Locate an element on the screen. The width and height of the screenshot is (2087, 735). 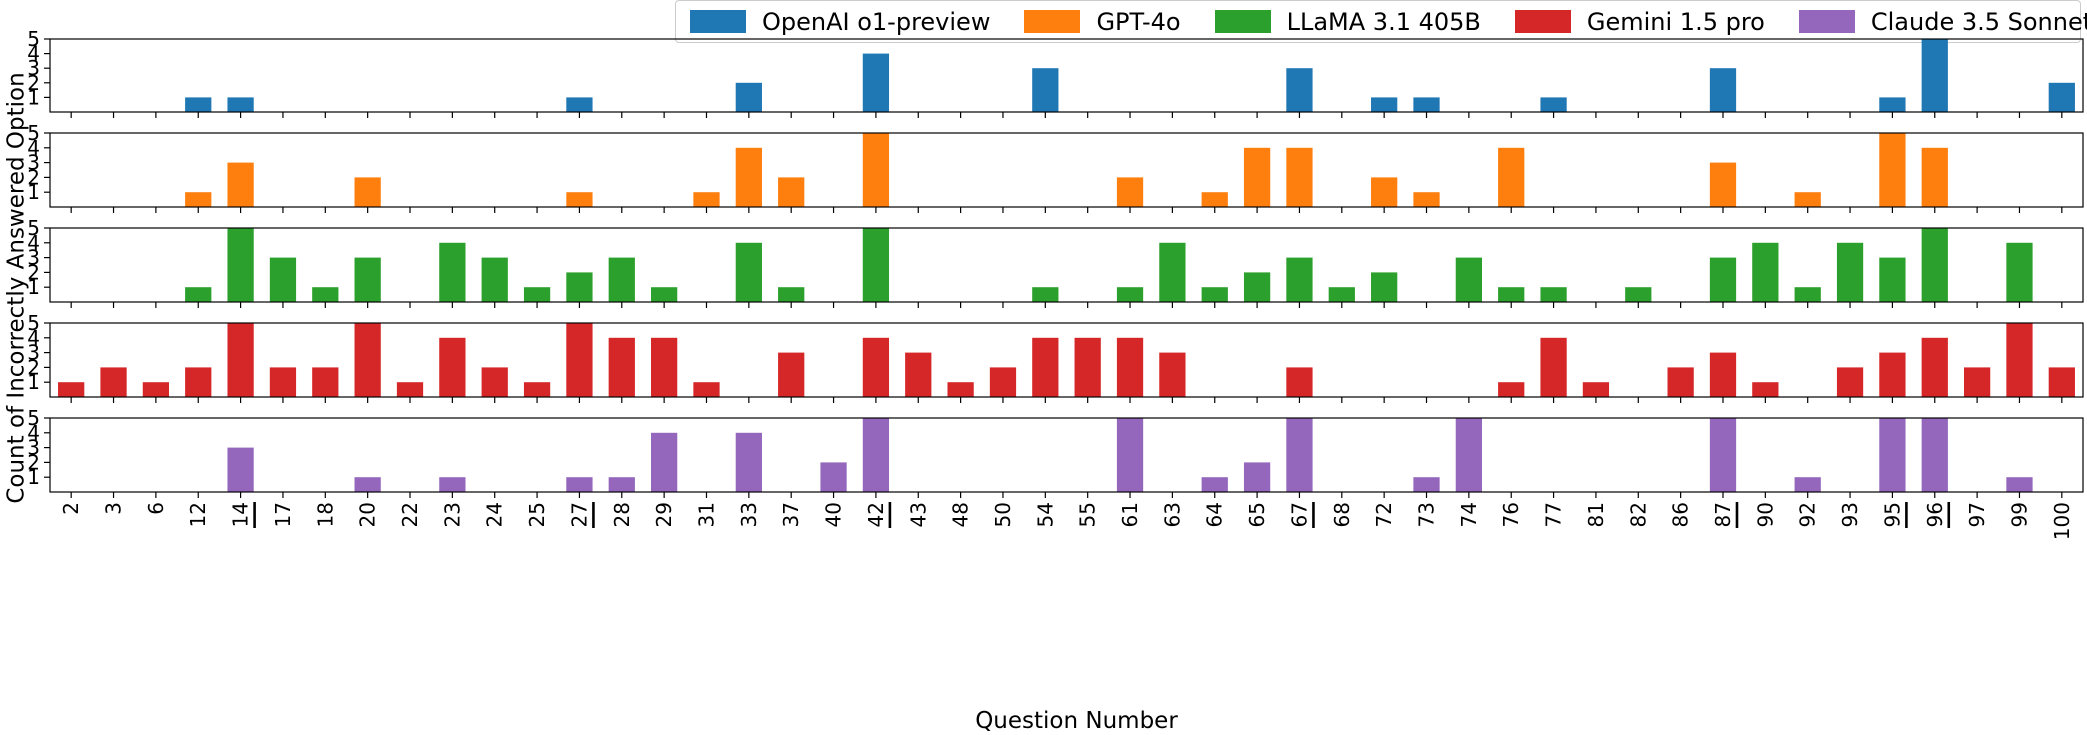
x-tick-label: 76 is located at coordinates (1511, 514).